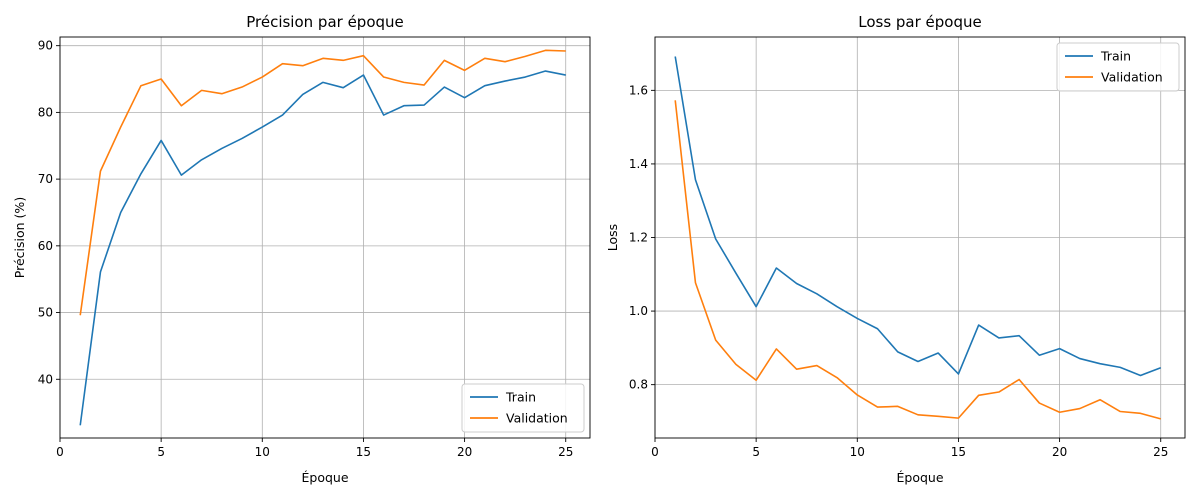 This screenshot has height=500, width=1200. I want to click on y-axis-label: Précision (%), so click(19, 237).